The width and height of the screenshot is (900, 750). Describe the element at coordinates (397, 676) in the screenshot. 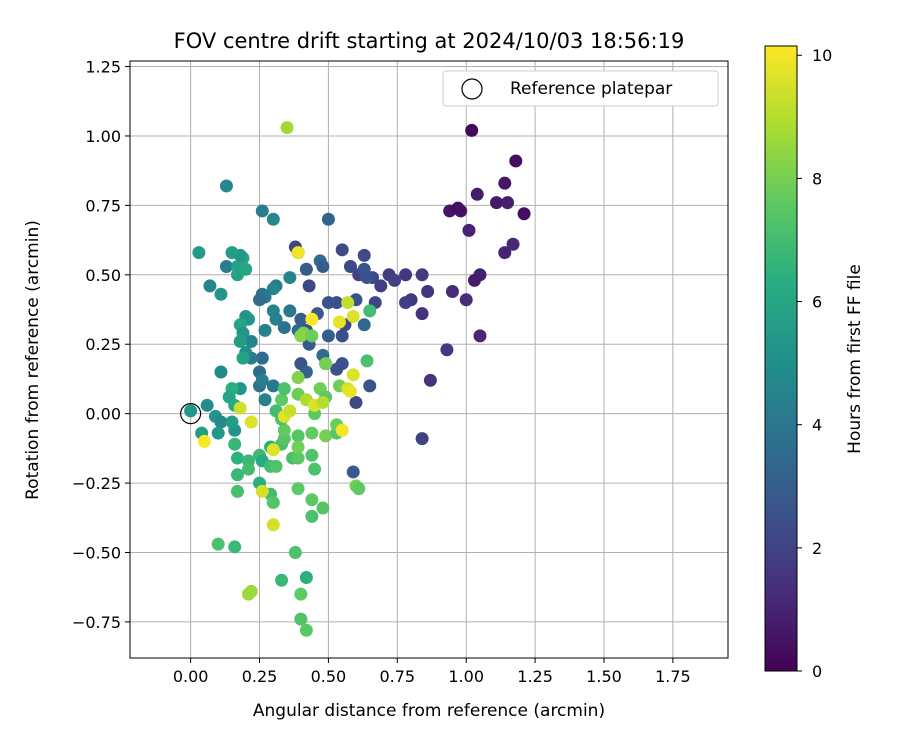

I see `x-tick-label: 0.75` at that location.